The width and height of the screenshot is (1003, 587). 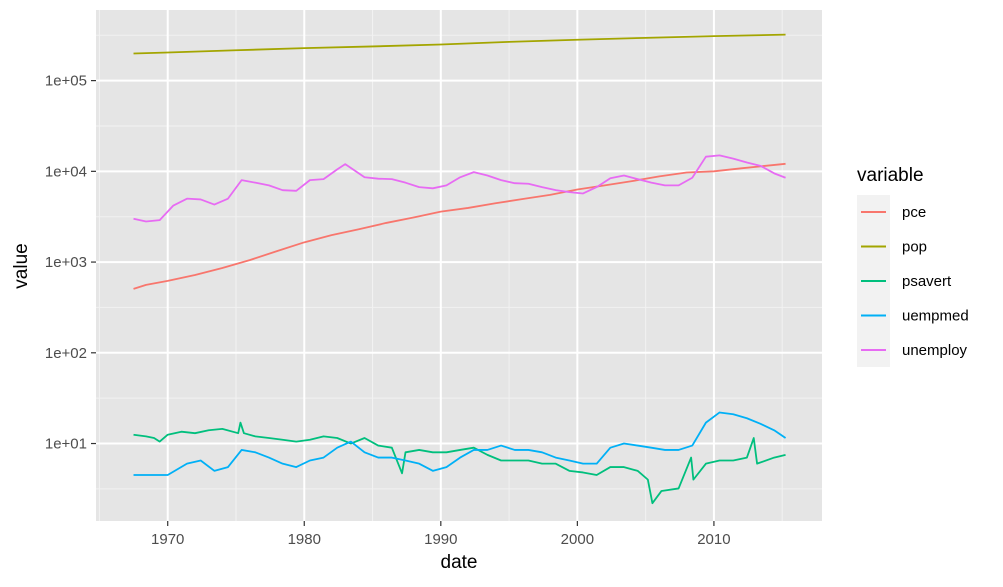 I want to click on series-line-pop, so click(x=459, y=44).